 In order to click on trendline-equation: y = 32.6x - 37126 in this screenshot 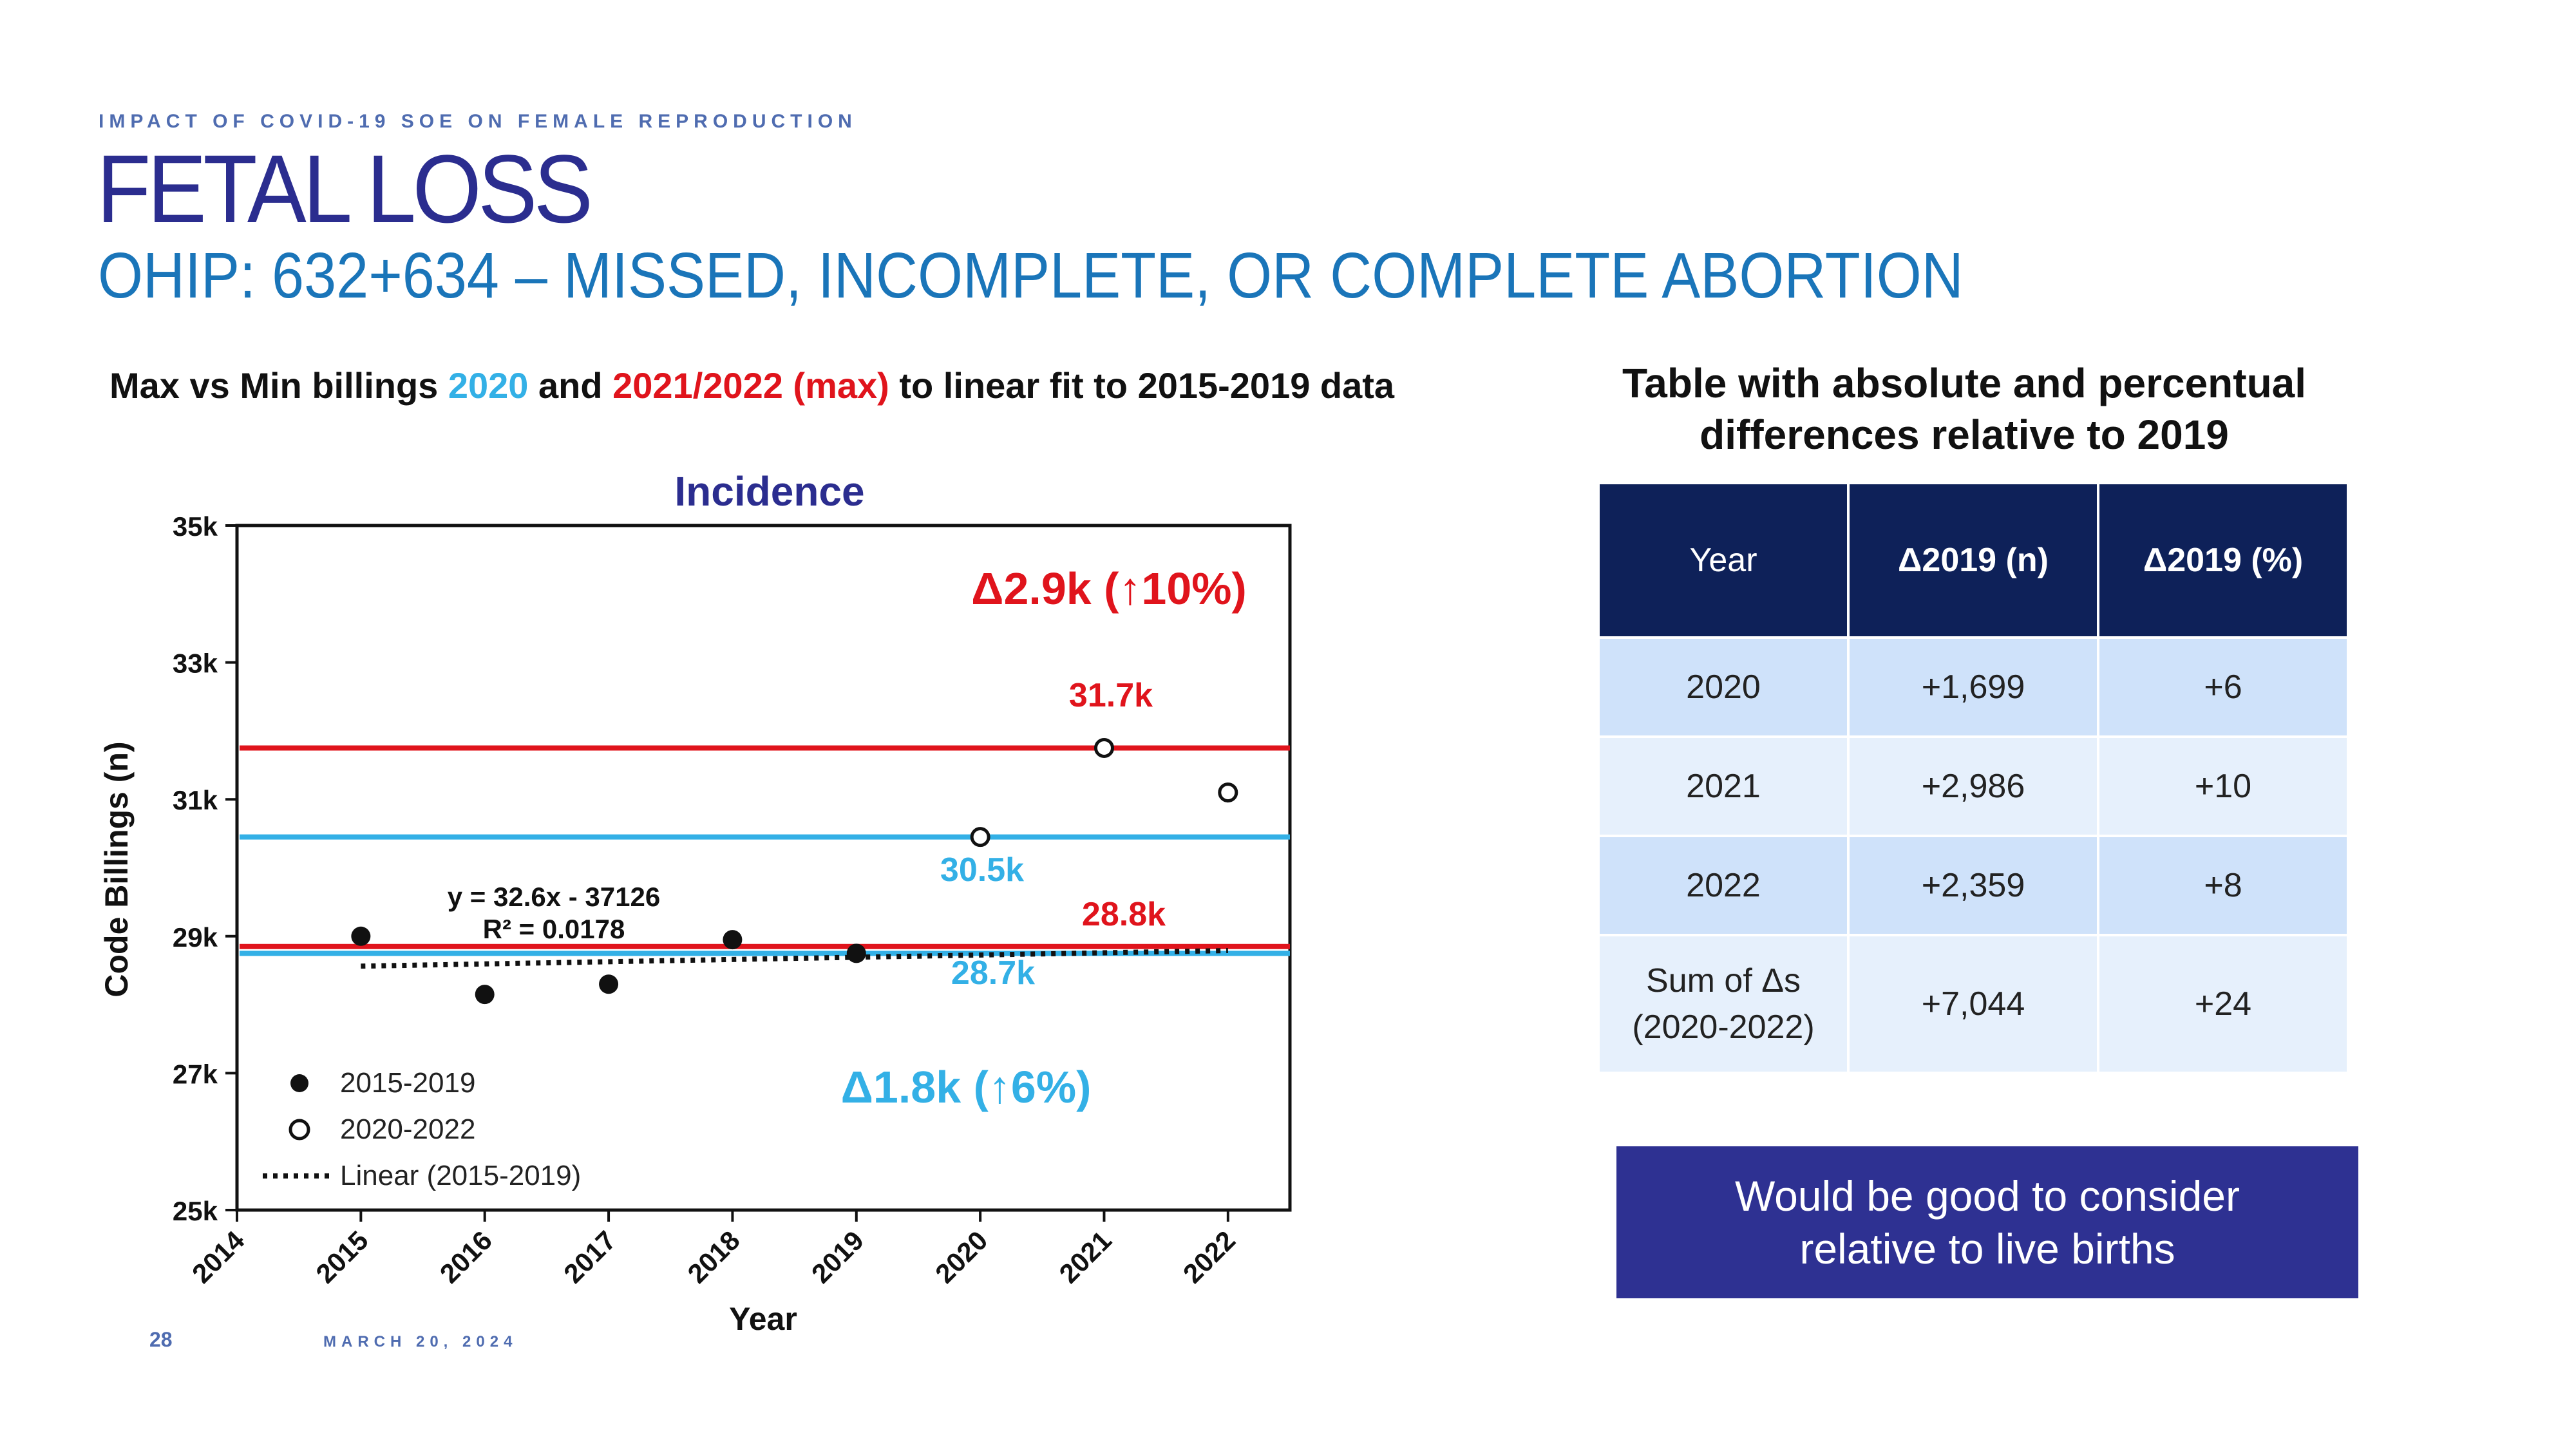, I will do `click(554, 897)`.